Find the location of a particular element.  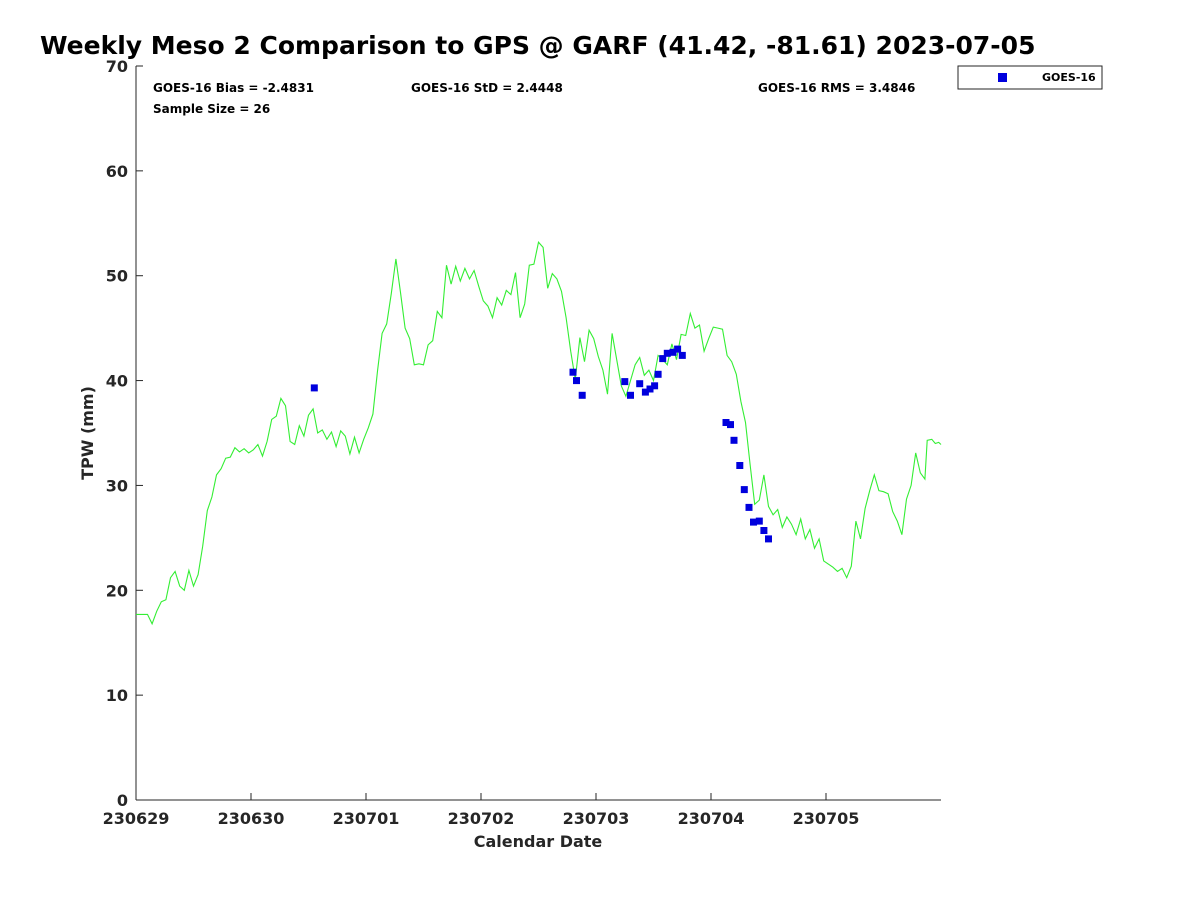

x-tick-label: 230703 is located at coordinates (596, 818).